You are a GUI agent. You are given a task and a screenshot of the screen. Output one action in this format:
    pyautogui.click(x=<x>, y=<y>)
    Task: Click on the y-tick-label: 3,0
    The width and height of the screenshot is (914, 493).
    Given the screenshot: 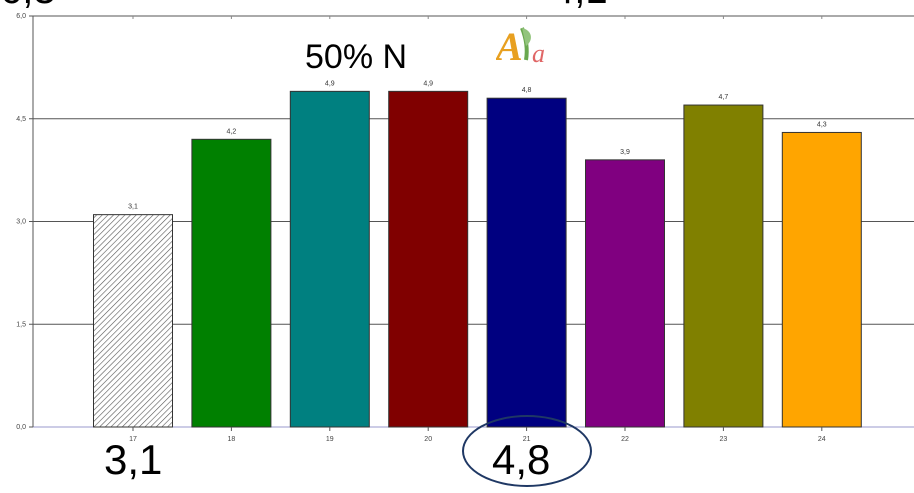 What is the action you would take?
    pyautogui.click(x=21, y=222)
    